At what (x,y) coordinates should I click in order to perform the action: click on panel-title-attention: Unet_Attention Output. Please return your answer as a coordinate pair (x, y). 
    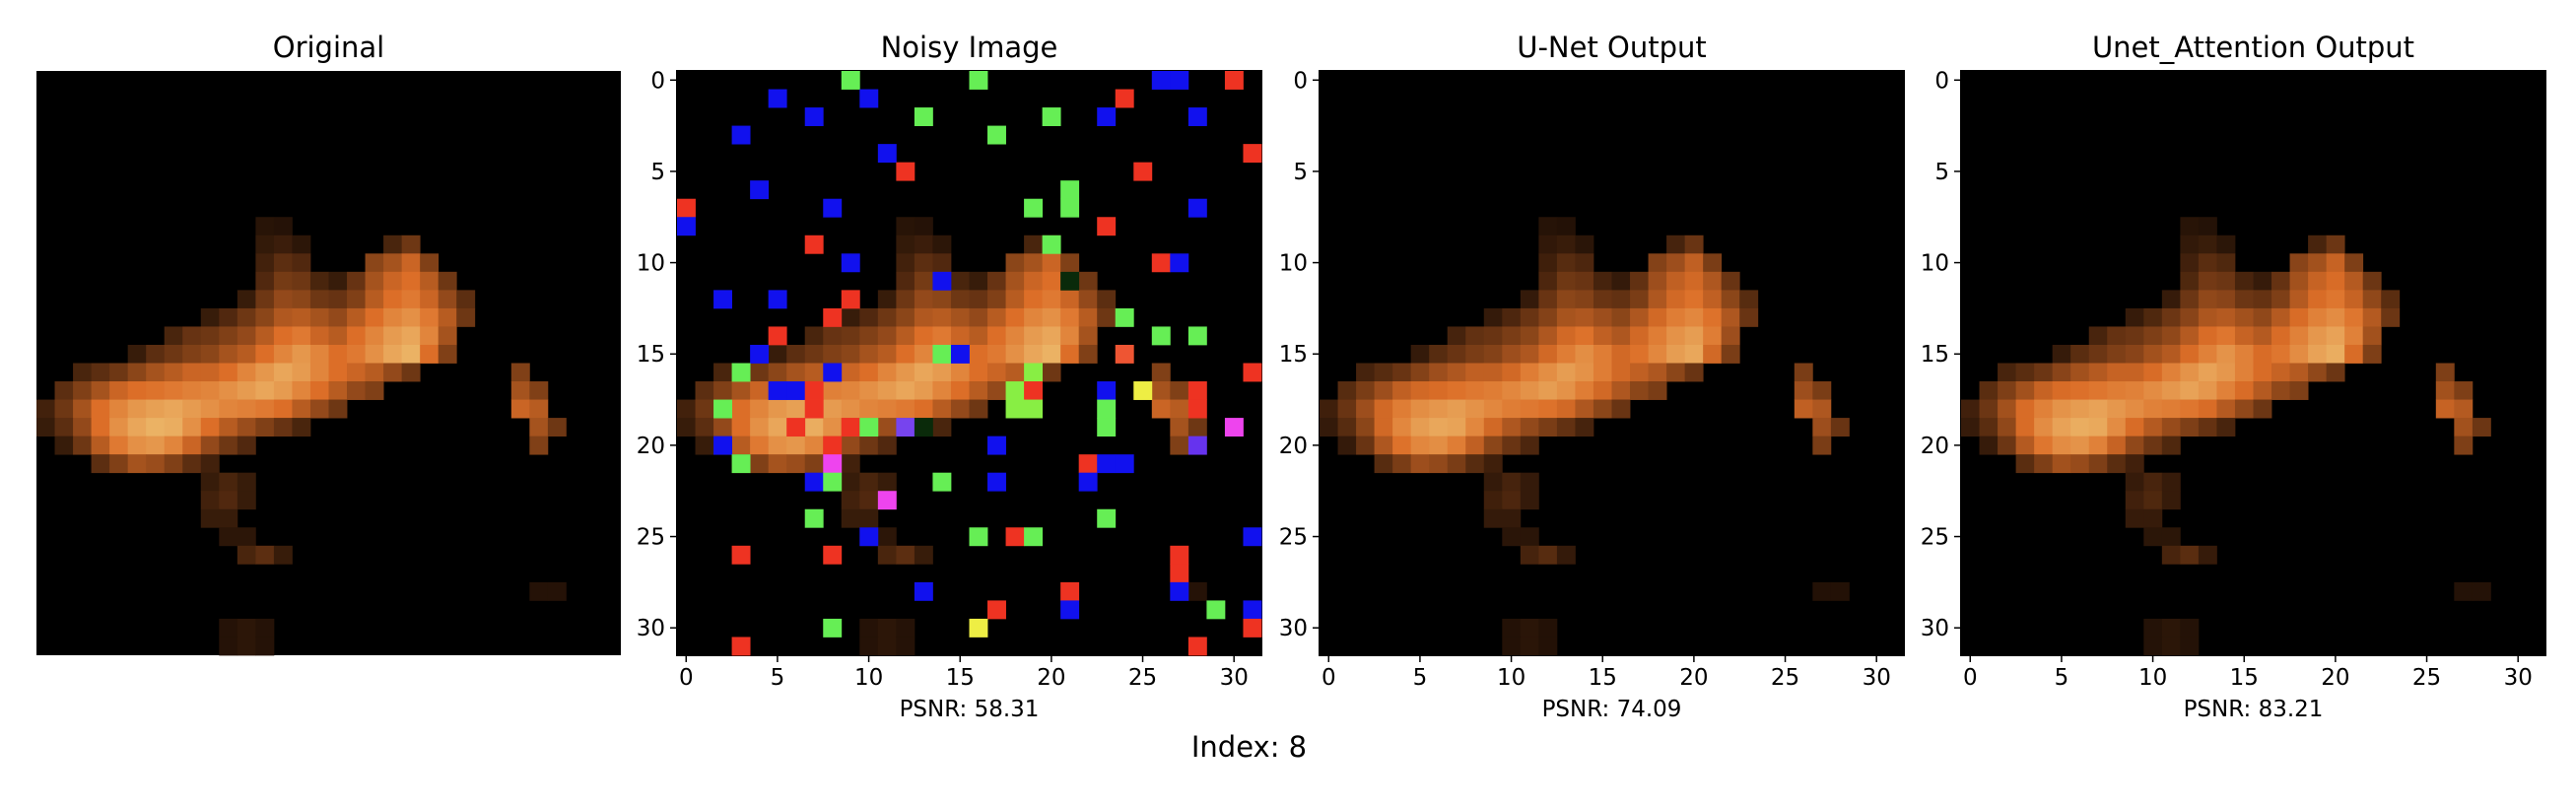
    Looking at the image, I should click on (2253, 47).